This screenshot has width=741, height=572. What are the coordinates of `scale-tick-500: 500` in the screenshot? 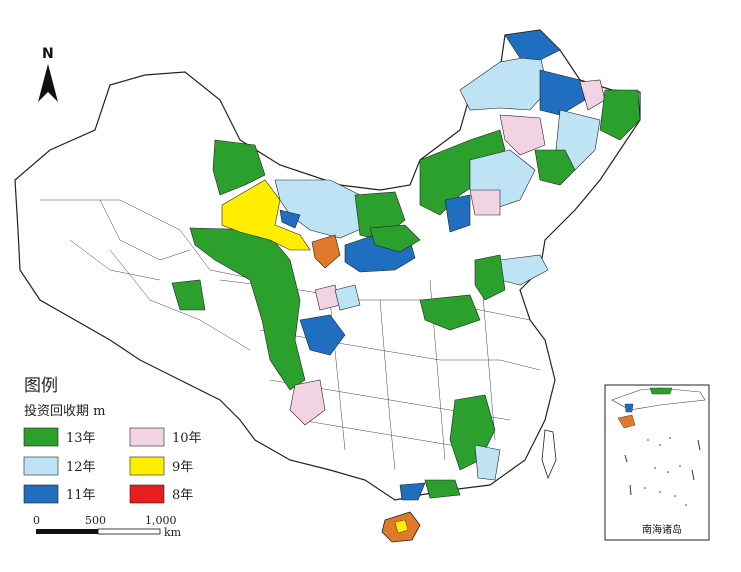 It's located at (95, 520).